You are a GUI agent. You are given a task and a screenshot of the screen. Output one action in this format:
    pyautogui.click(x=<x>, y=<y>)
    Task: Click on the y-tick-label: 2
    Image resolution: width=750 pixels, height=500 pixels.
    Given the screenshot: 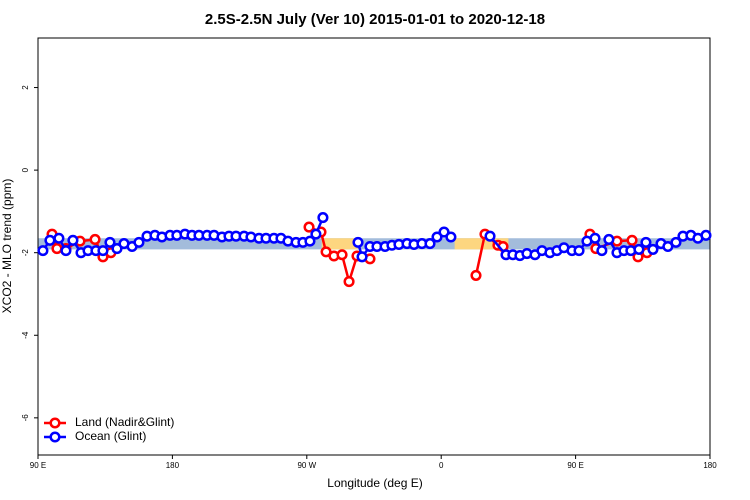 What is the action you would take?
    pyautogui.click(x=25, y=87)
    